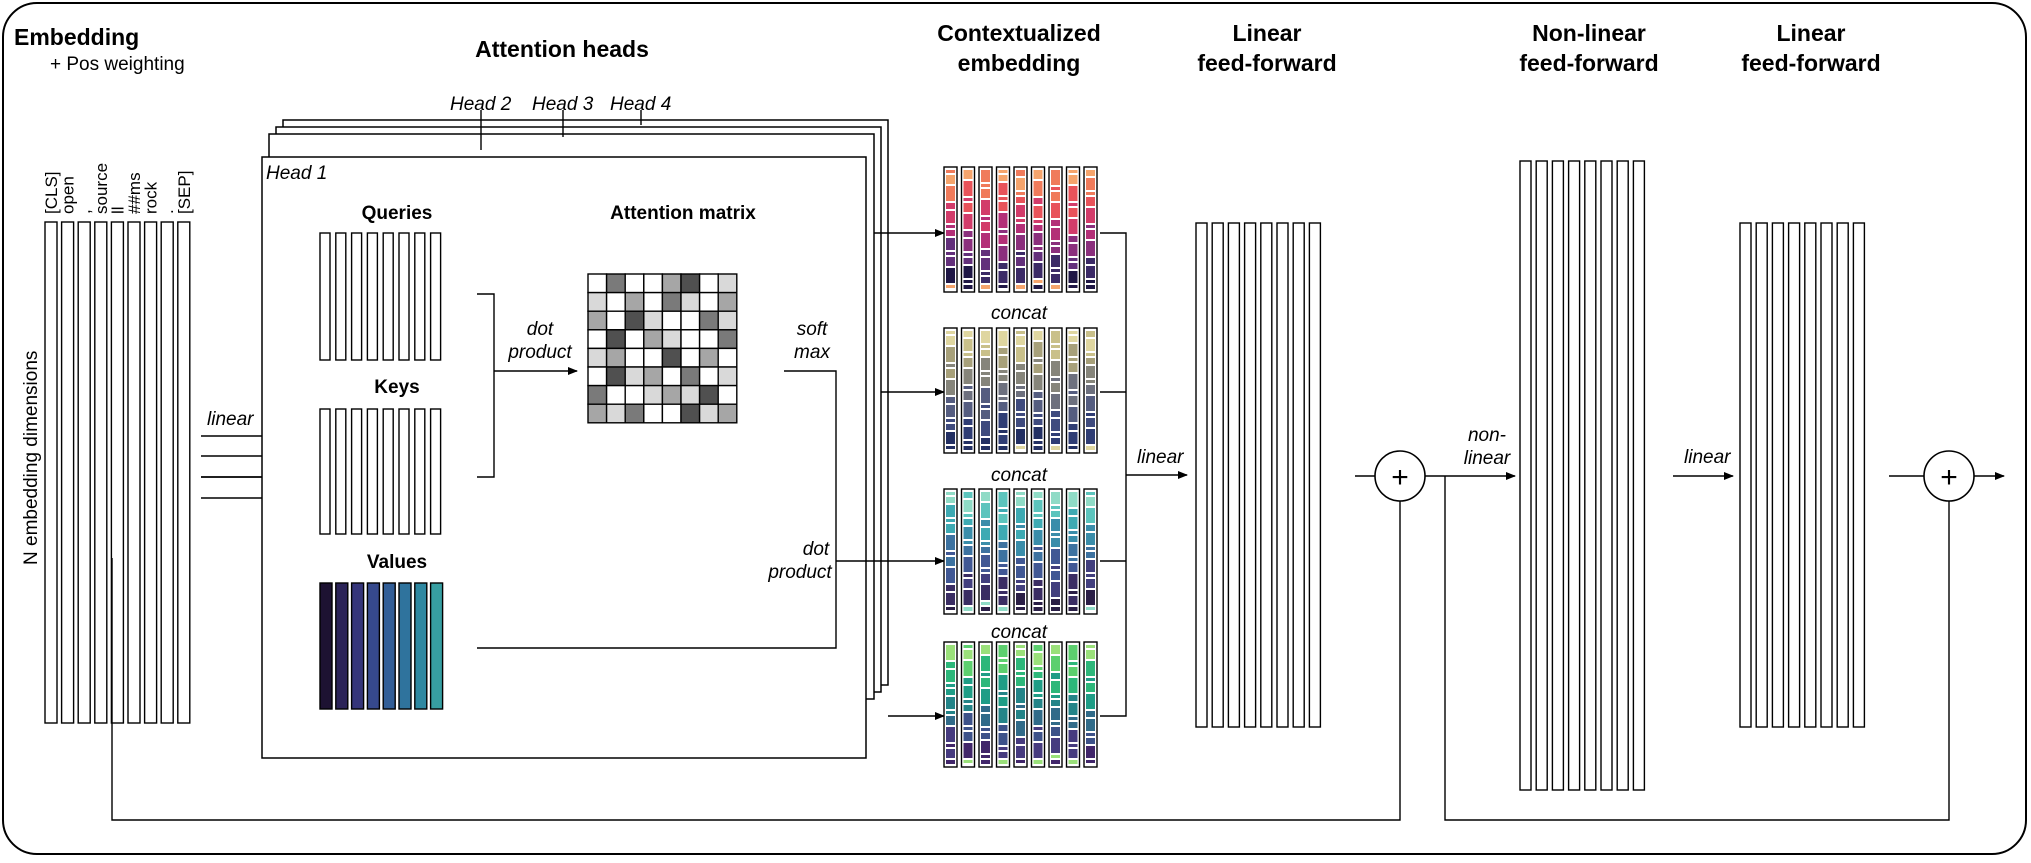  I want to click on attention-matrix, so click(662, 348).